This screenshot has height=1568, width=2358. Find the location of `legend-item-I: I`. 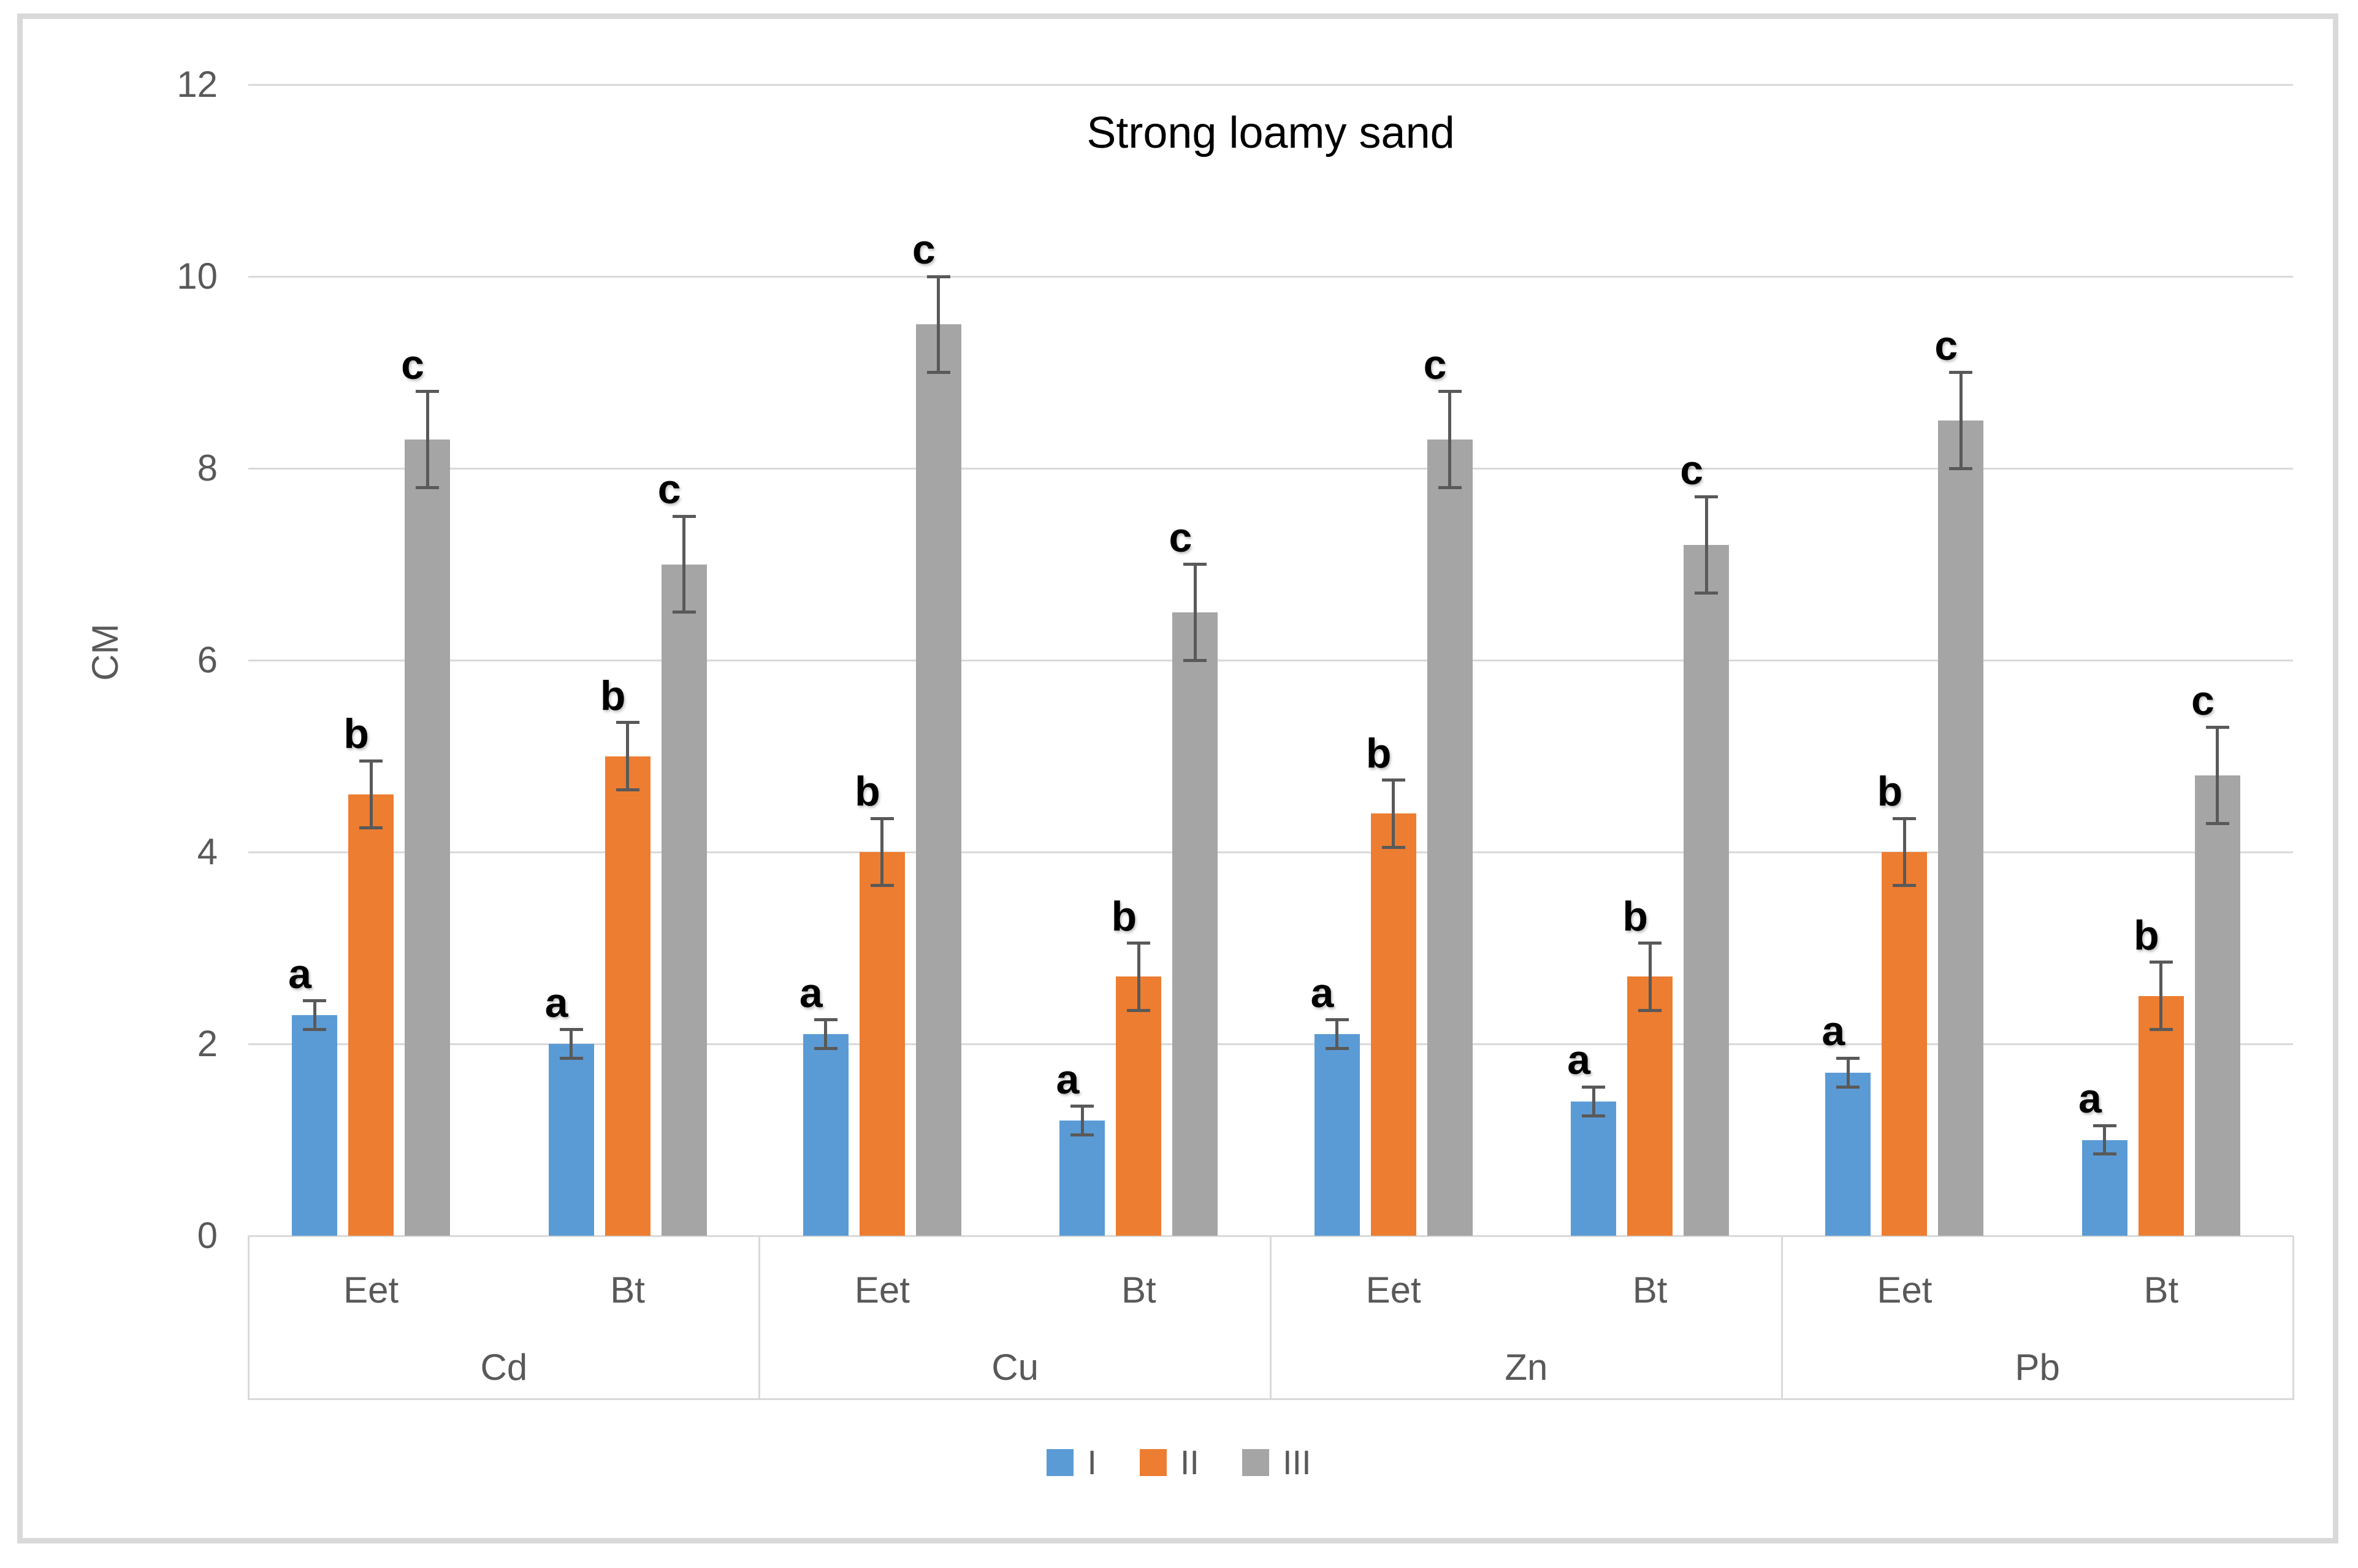

legend-item-I: I is located at coordinates (1072, 1462).